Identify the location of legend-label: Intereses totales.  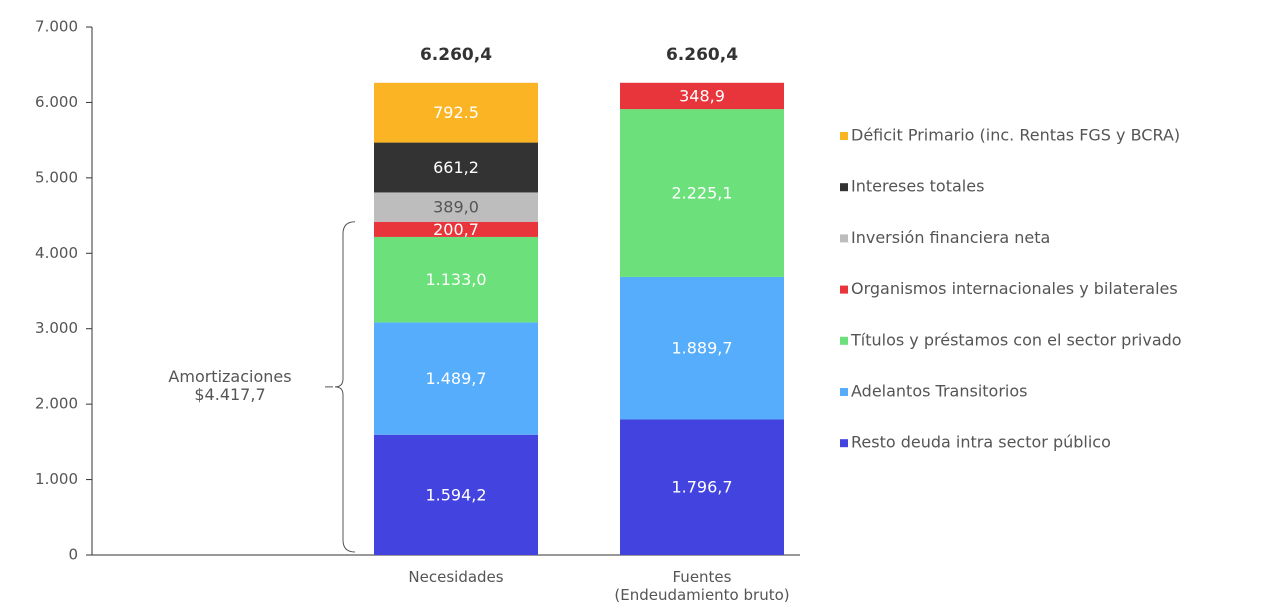
(917, 186).